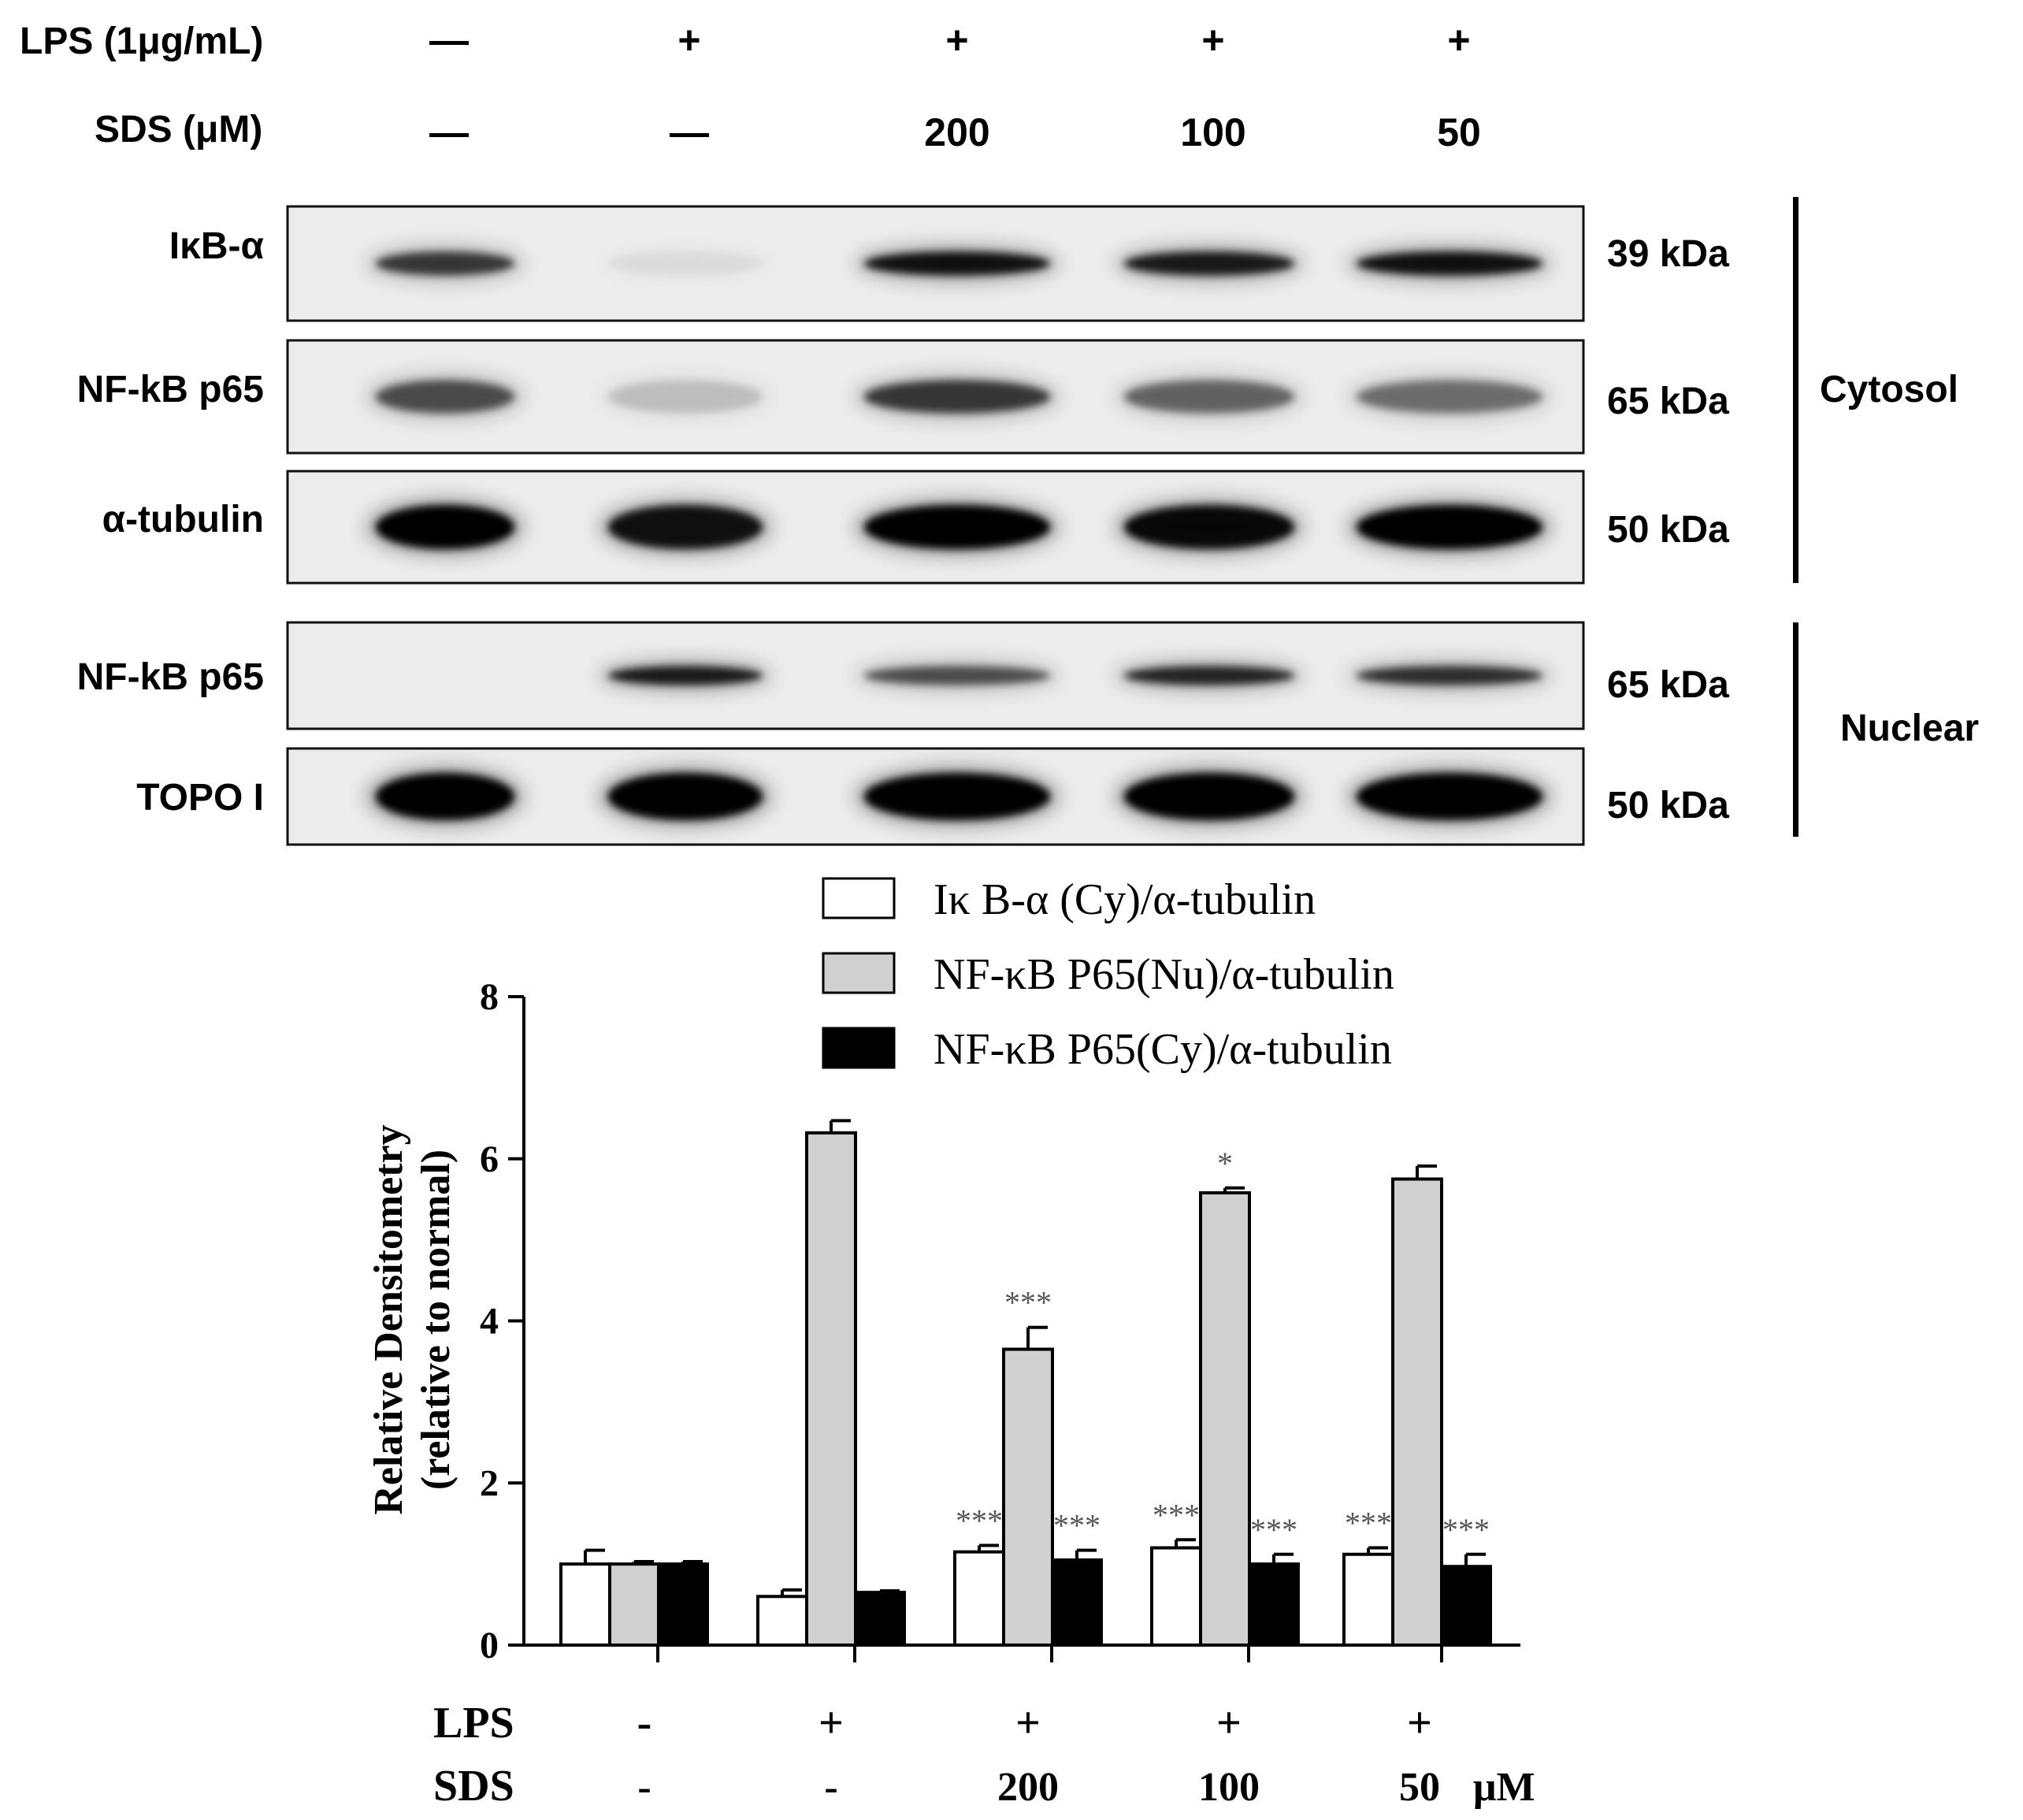 This screenshot has width=2023, height=1820. Describe the element at coordinates (1212, 132) in the screenshot. I see `header-sds-value: 100` at that location.